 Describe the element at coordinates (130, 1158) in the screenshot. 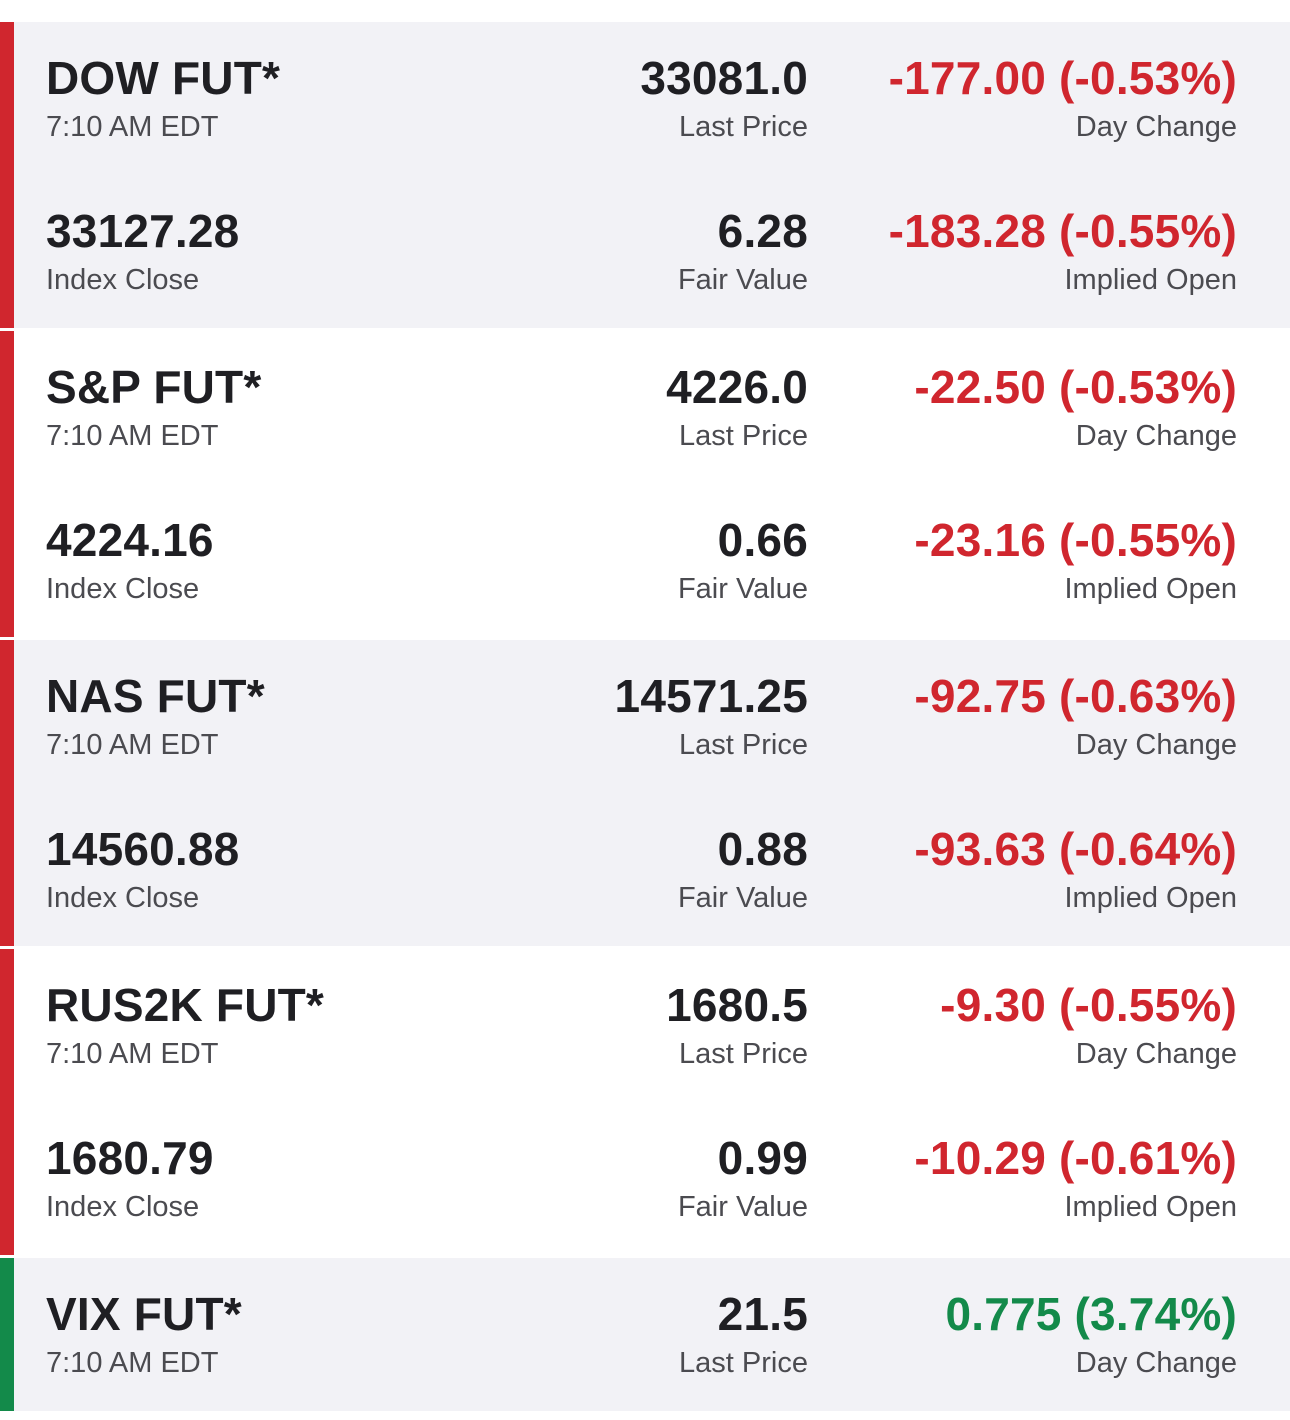

I see `index-close-value: 1680.79` at that location.